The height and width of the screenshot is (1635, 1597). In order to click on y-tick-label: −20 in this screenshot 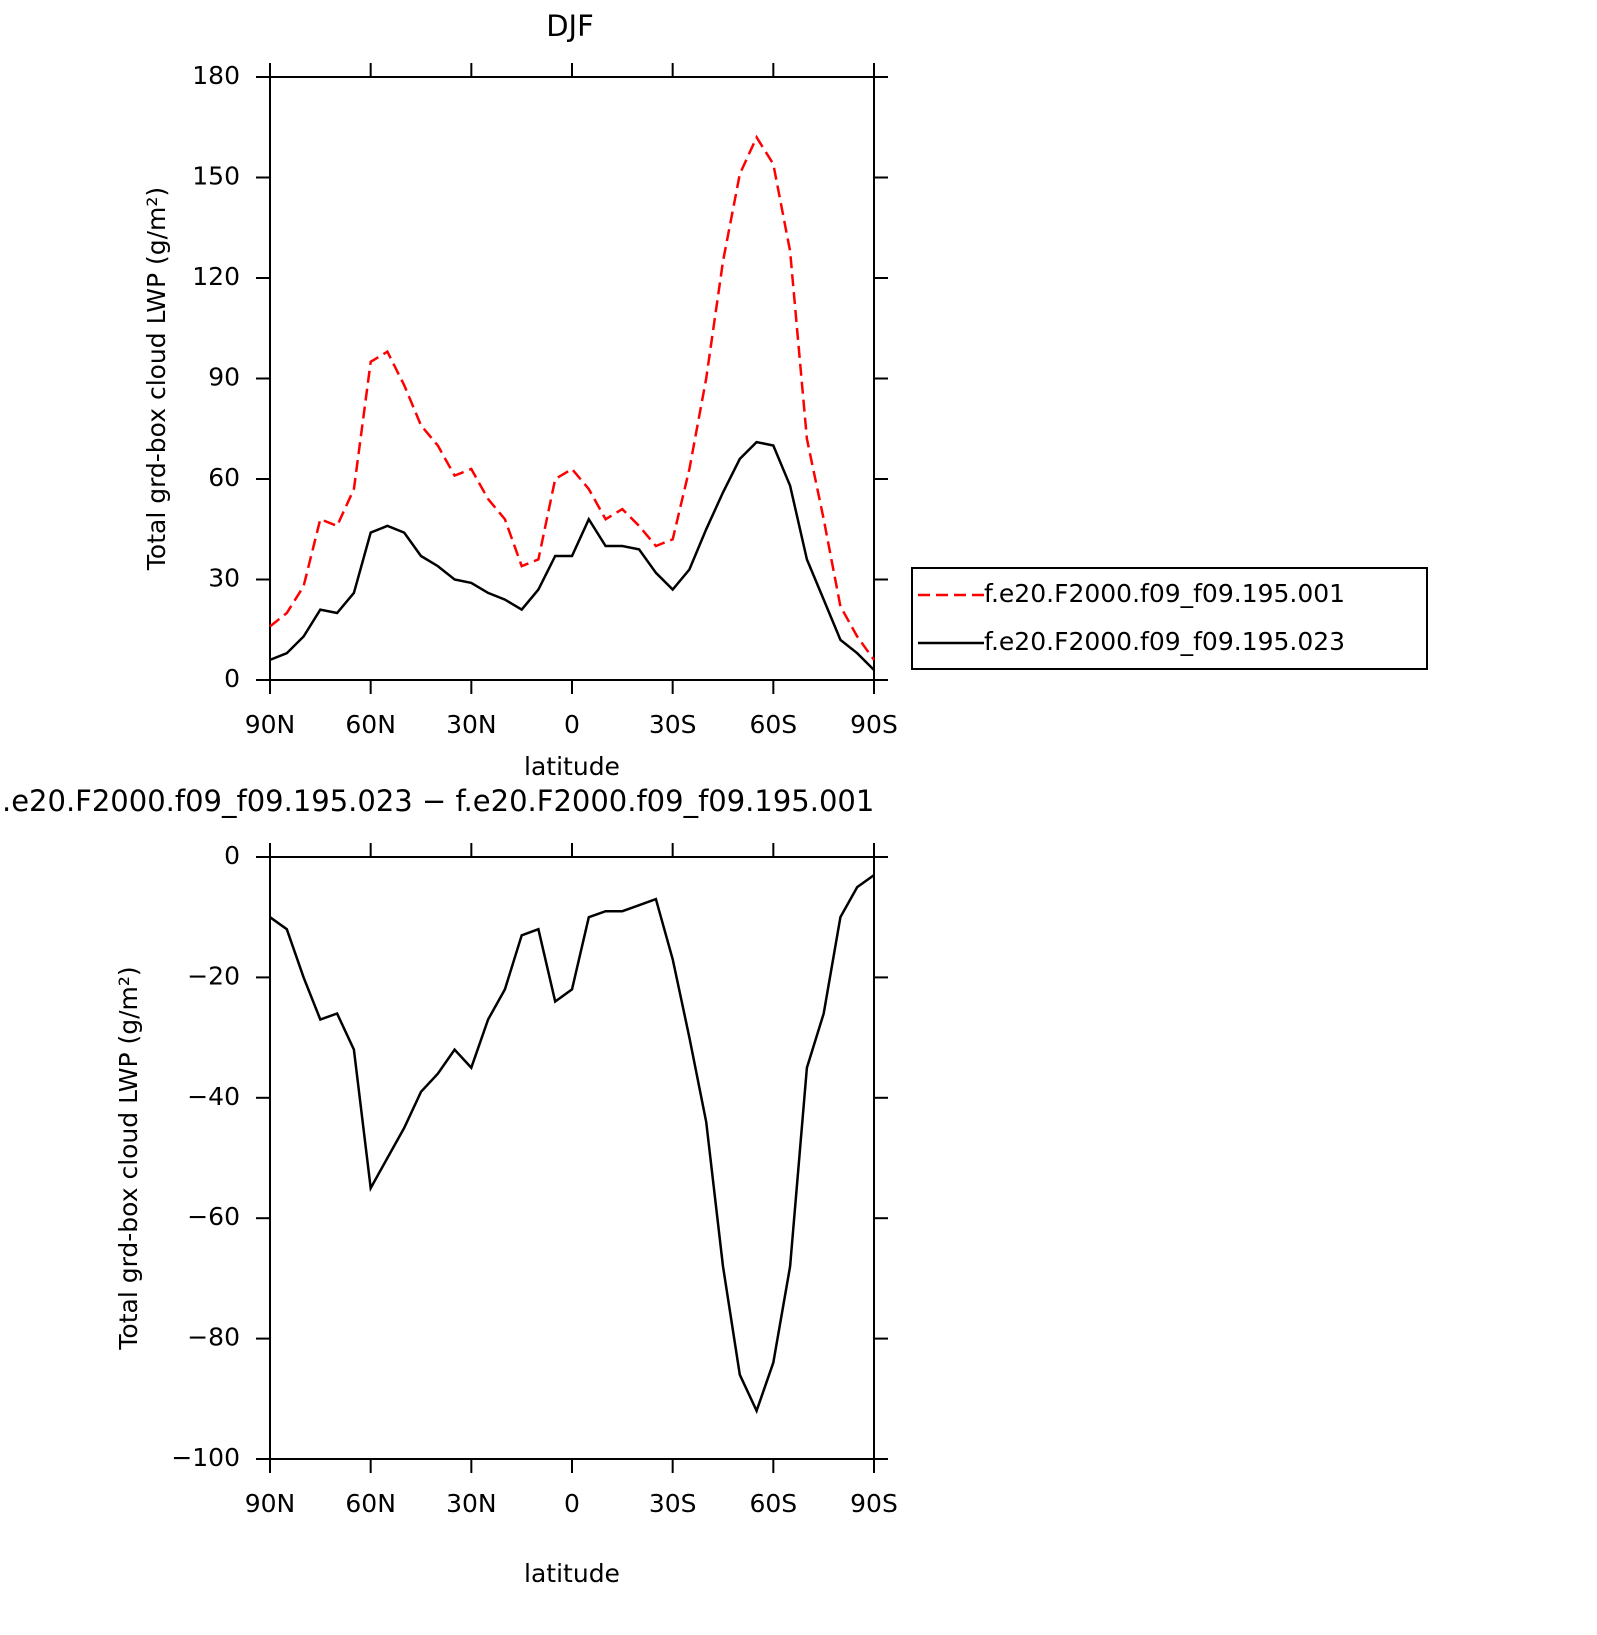, I will do `click(213, 975)`.